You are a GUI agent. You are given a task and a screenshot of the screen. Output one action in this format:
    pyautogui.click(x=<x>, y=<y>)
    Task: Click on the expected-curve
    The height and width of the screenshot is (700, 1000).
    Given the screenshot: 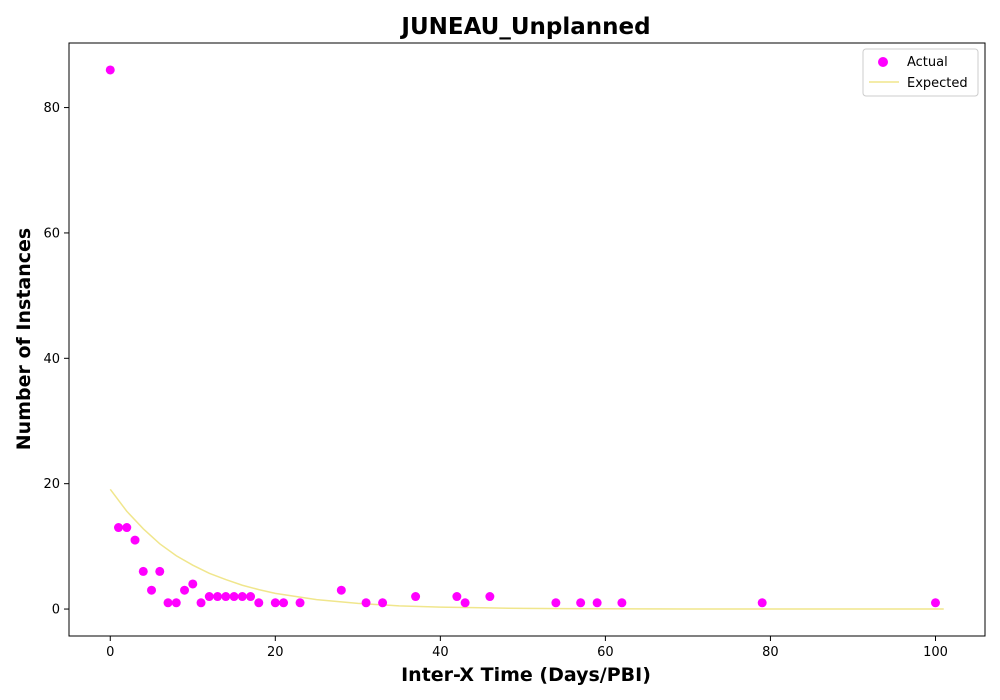 What is the action you would take?
    pyautogui.click(x=526, y=549)
    